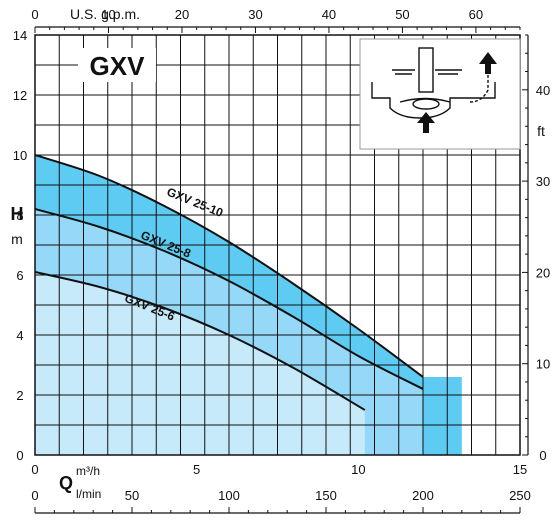 This screenshot has height=523, width=554. I want to click on h-tick-label: 2, so click(19, 395).